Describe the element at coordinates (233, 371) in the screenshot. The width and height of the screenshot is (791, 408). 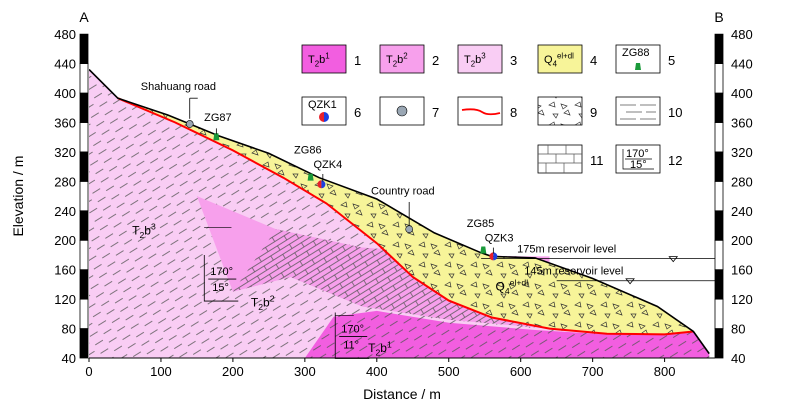
I see `x-tick-label: 200` at that location.